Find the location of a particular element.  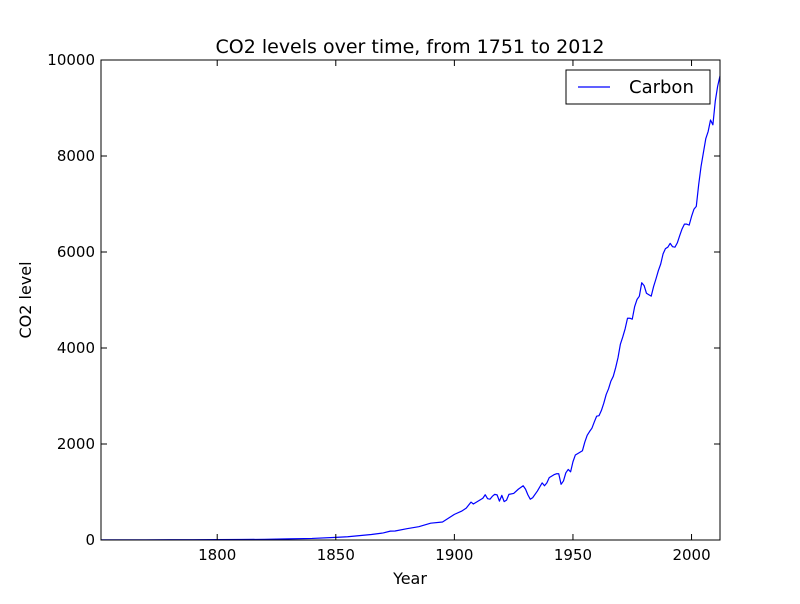

legend: Carbon is located at coordinates (638, 87).